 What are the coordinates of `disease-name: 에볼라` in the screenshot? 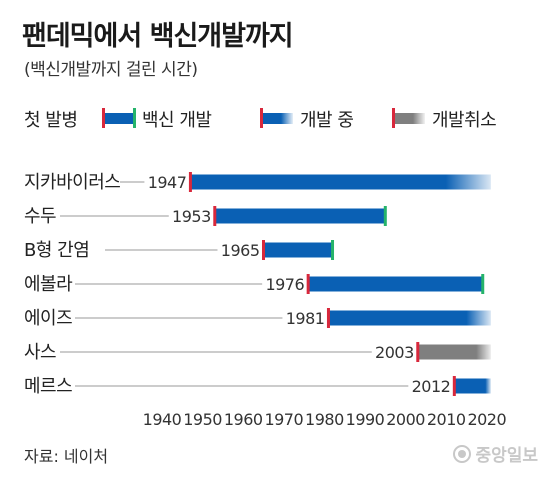 It's located at (48, 284).